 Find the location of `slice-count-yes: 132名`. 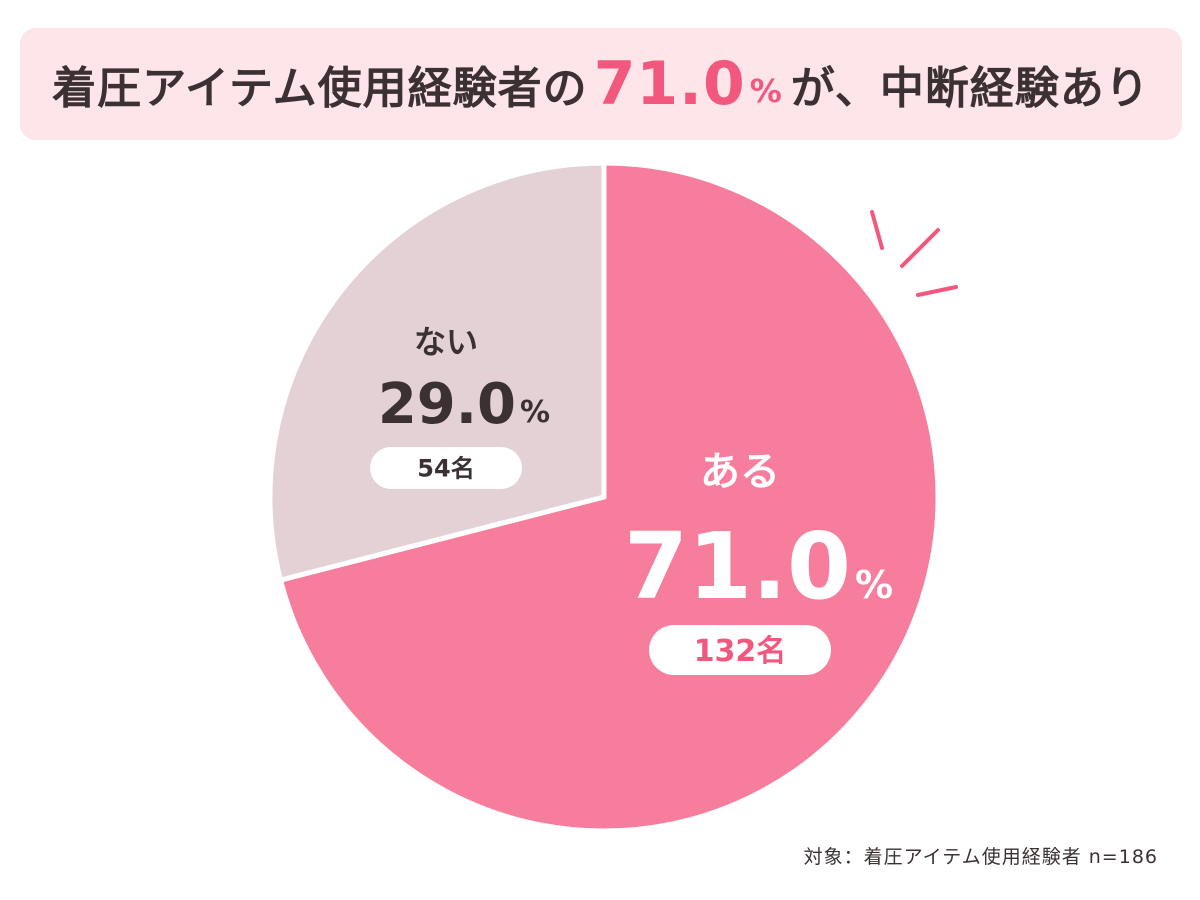

slice-count-yes: 132名 is located at coordinates (740, 651).